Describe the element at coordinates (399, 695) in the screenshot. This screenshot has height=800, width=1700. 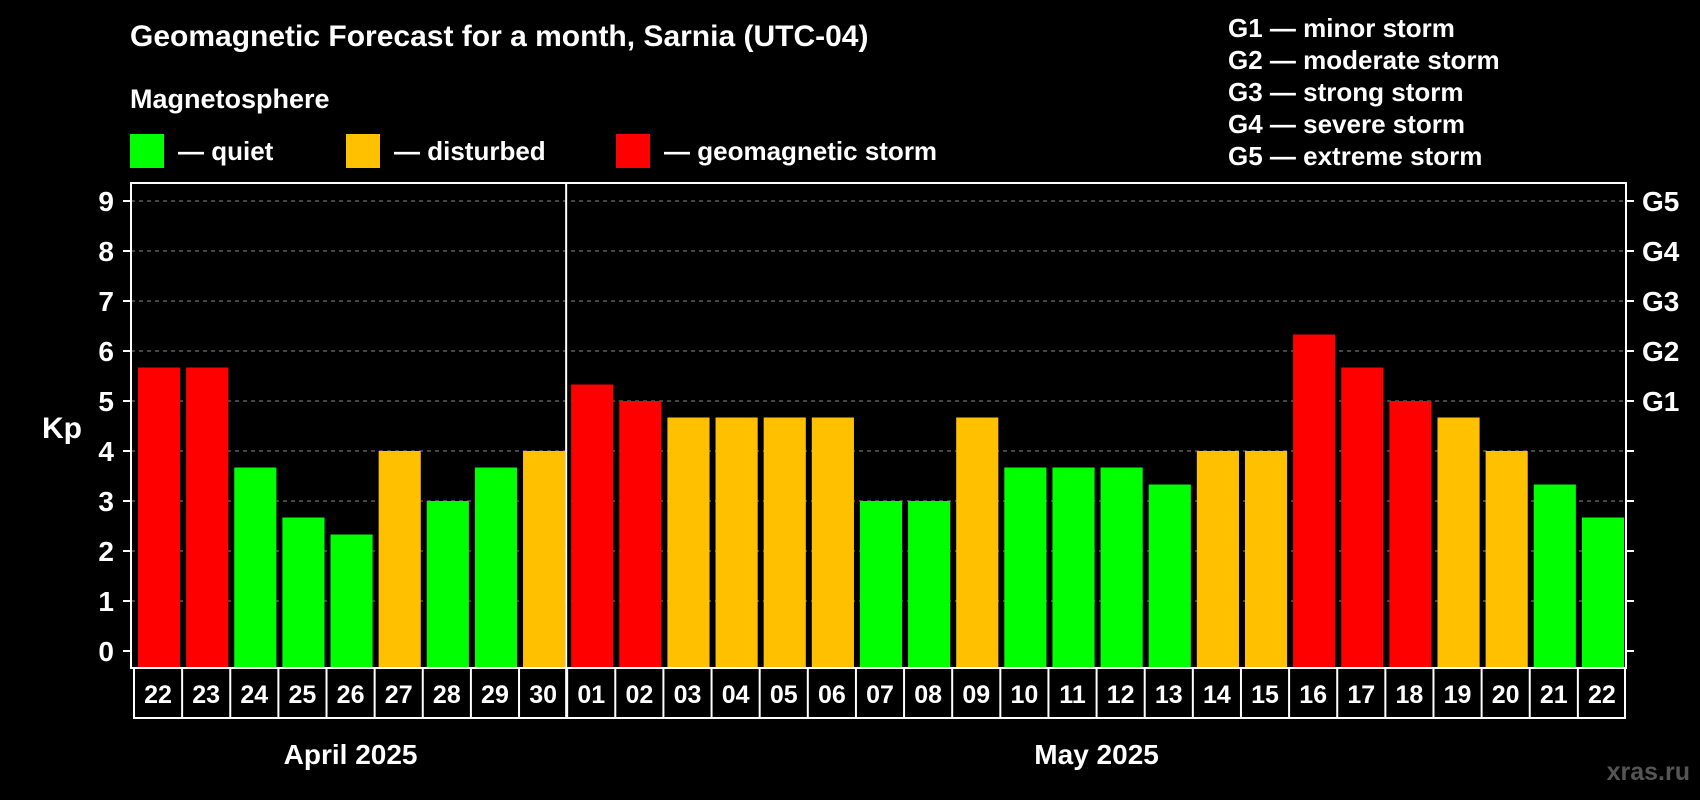
I see `x-tick-label: 27` at that location.